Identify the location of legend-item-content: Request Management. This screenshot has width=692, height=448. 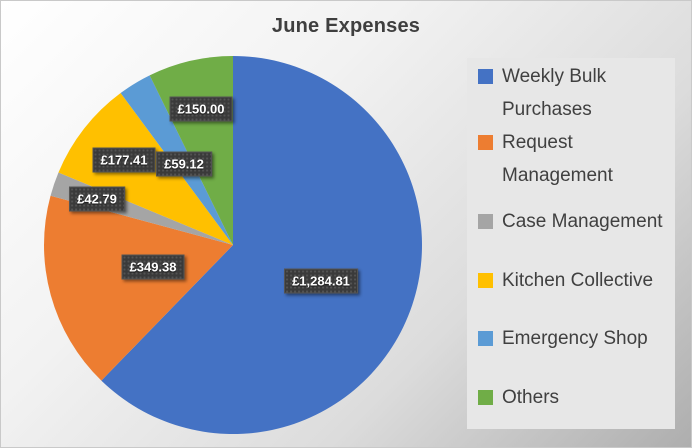
(545, 159).